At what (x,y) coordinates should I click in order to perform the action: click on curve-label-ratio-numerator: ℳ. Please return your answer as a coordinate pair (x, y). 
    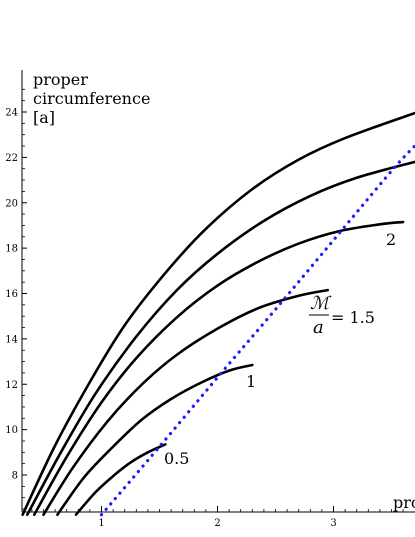
    Looking at the image, I should click on (321, 303).